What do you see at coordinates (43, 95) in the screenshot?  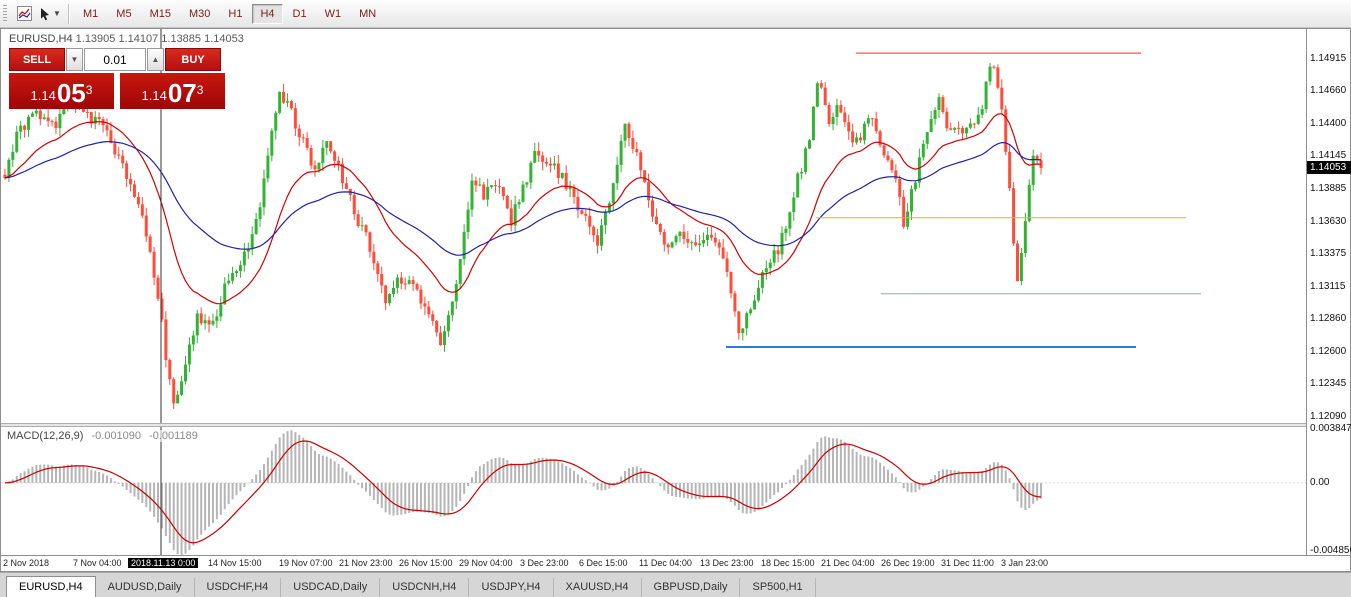 I see `sell-price-prefix: 1.14` at bounding box center [43, 95].